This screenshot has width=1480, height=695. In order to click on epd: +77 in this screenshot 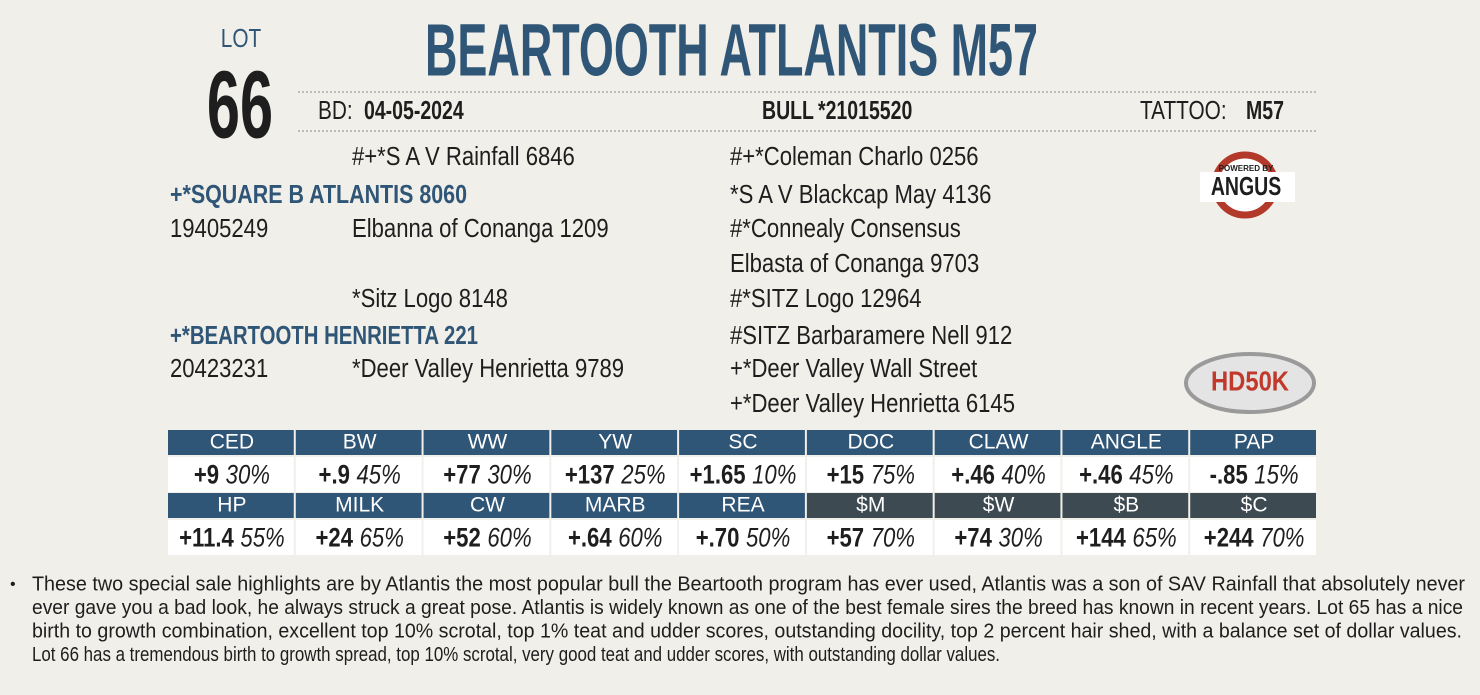, I will do `click(462, 475)`.